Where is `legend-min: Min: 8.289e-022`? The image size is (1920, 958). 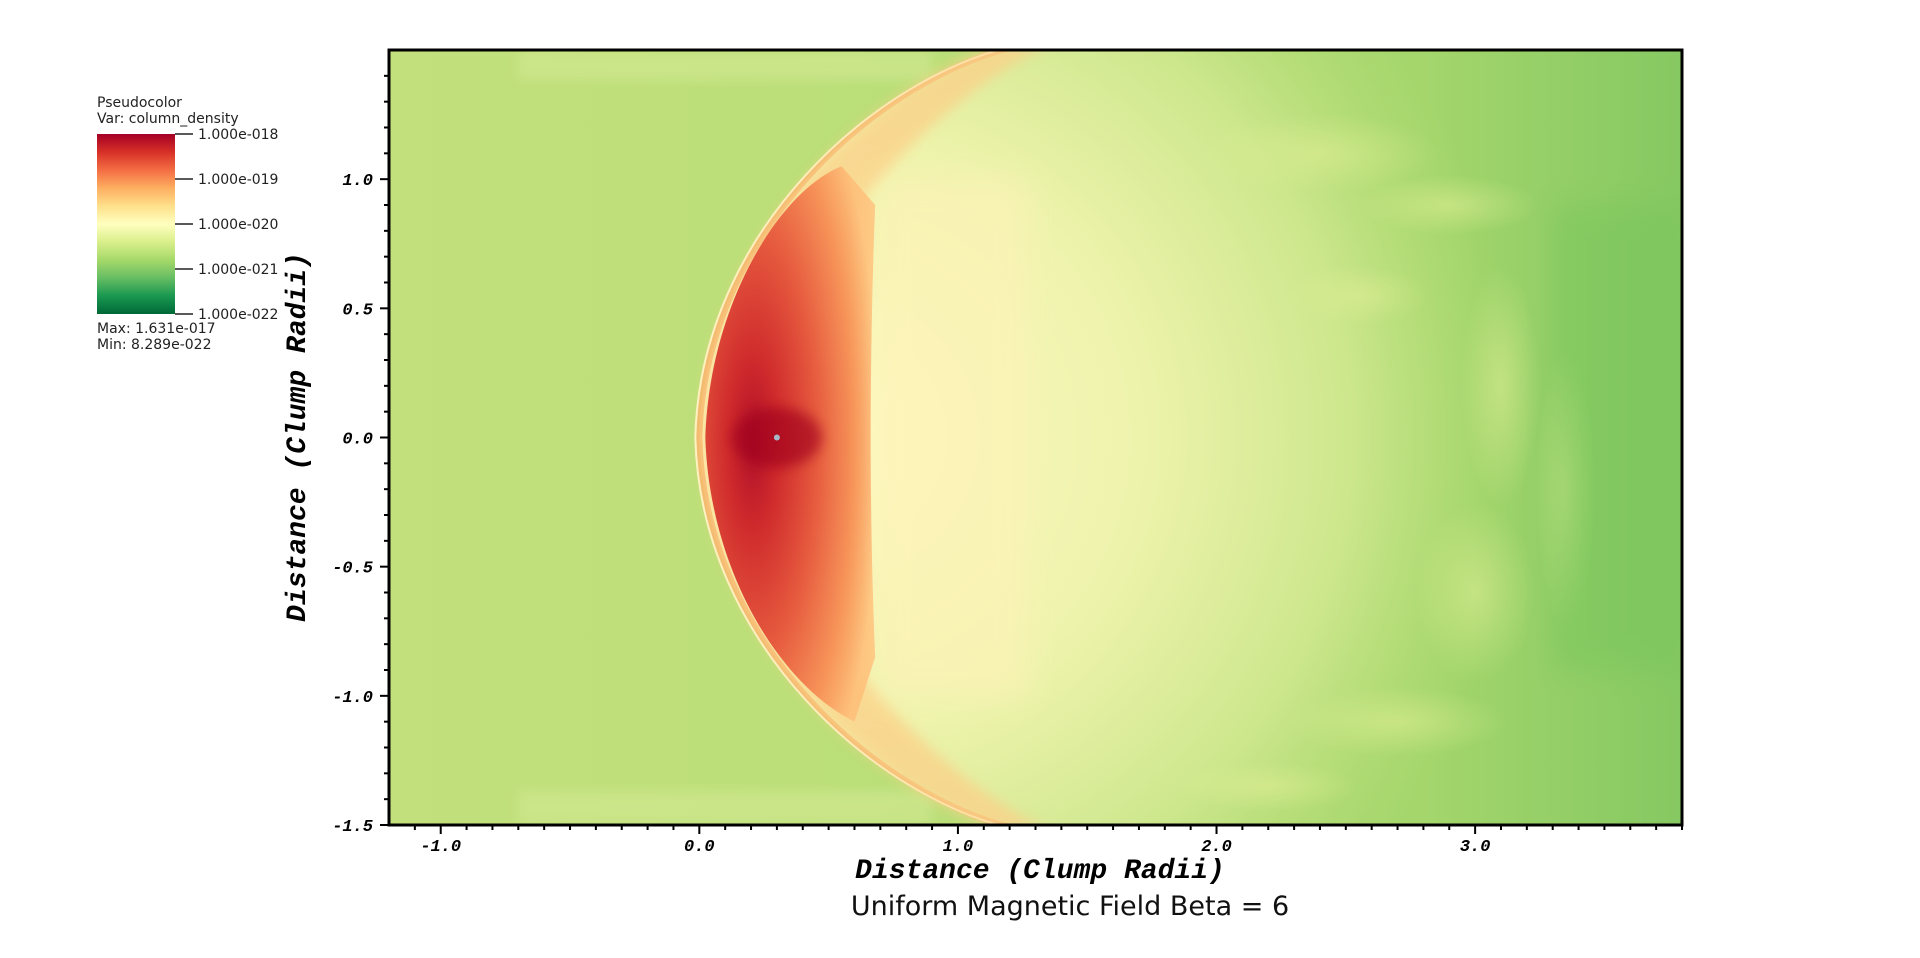
legend-min: Min: 8.289e-022 is located at coordinates (154, 345).